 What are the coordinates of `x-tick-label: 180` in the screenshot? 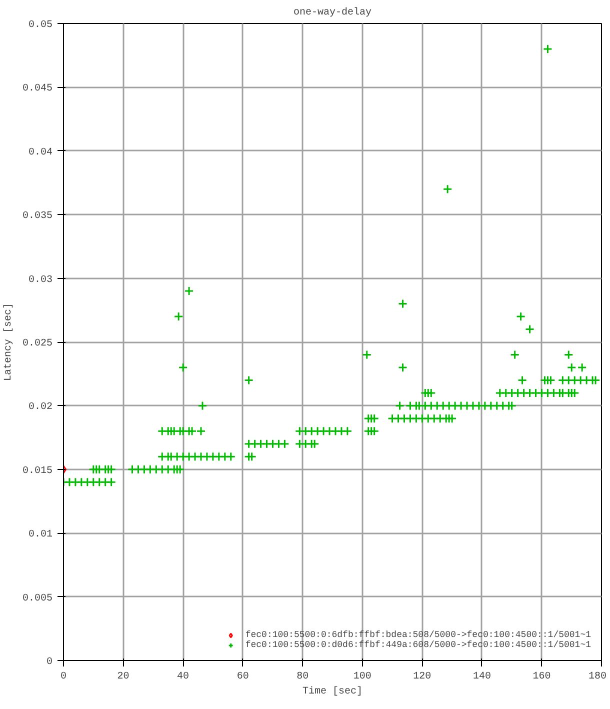 It's located at (597, 677).